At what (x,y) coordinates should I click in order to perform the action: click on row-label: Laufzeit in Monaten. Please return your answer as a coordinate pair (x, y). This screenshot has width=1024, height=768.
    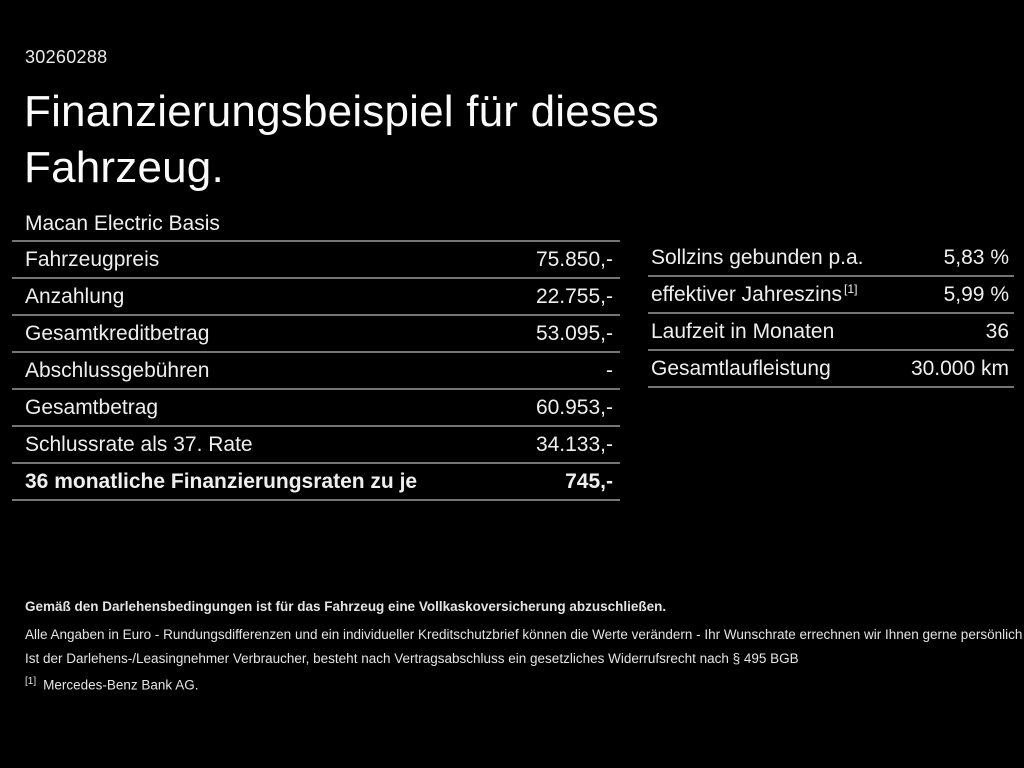
    Looking at the image, I should click on (743, 331).